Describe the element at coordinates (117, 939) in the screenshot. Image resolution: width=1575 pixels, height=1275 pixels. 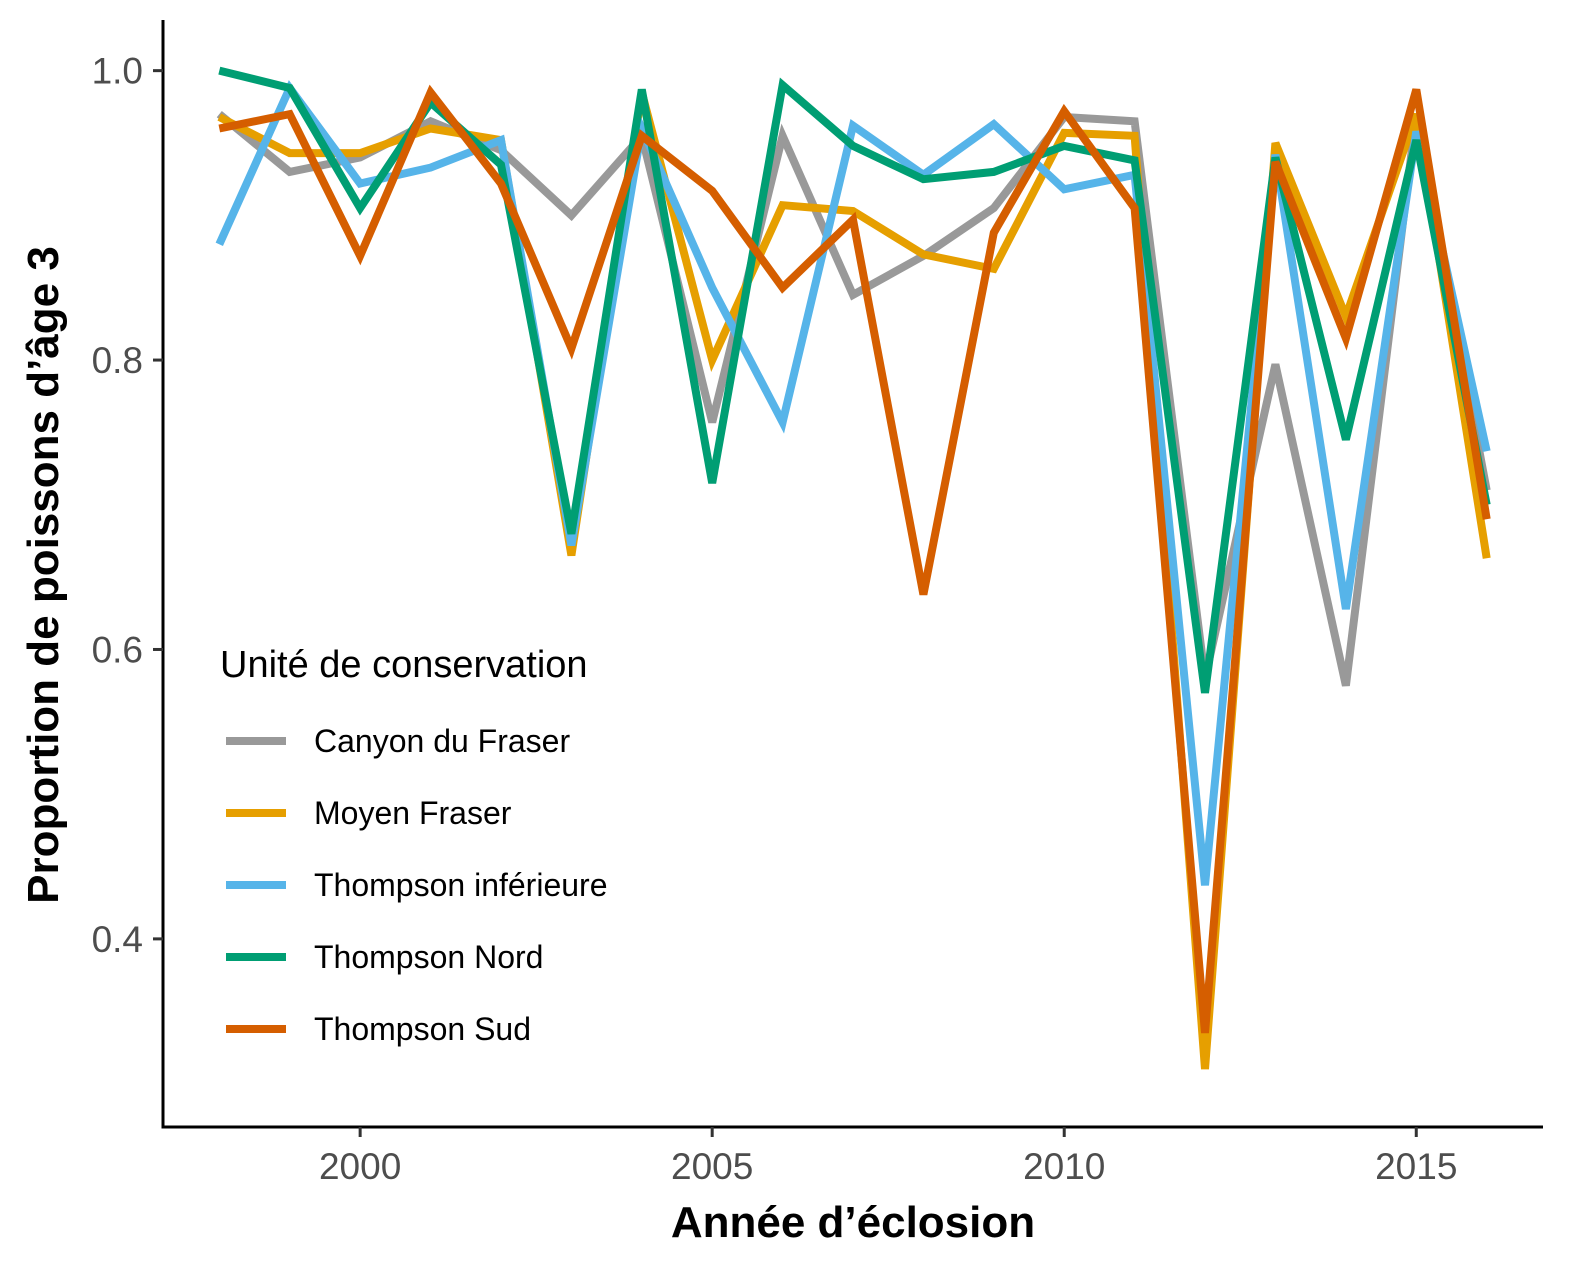
I see `y-tick-label: 0.4` at that location.